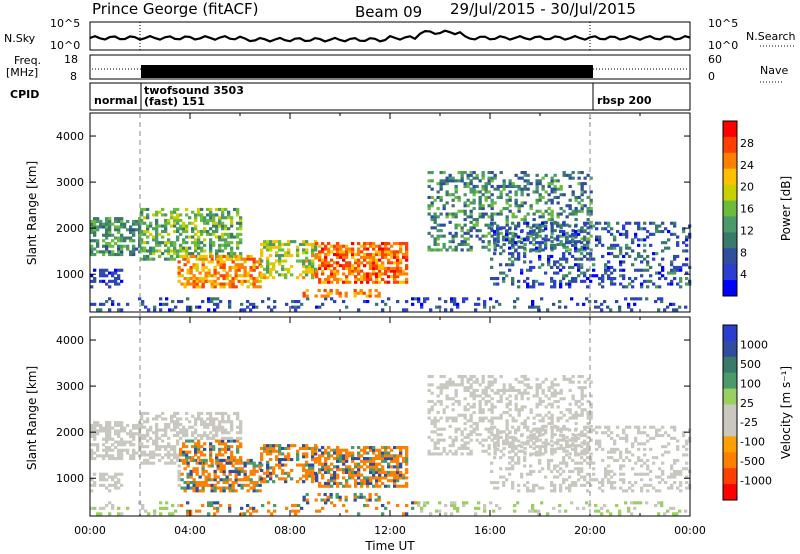 Image resolution: width=800 pixels, height=554 pixels. I want to click on beam-label: Beam 09, so click(388, 12).